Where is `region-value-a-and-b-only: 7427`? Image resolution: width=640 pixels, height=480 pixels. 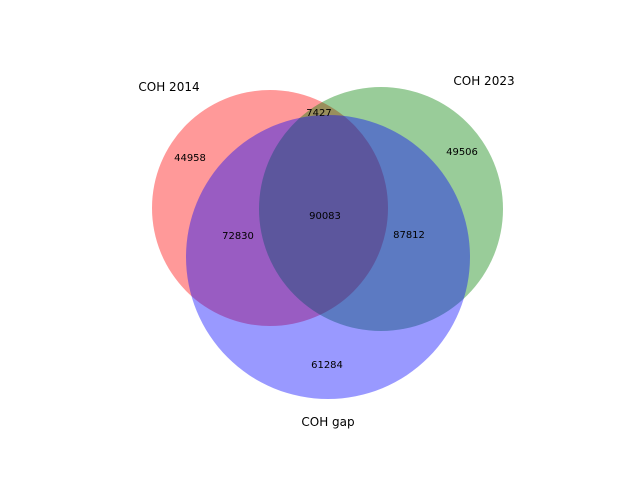 region-value-a-and-b-only: 7427 is located at coordinates (318, 113).